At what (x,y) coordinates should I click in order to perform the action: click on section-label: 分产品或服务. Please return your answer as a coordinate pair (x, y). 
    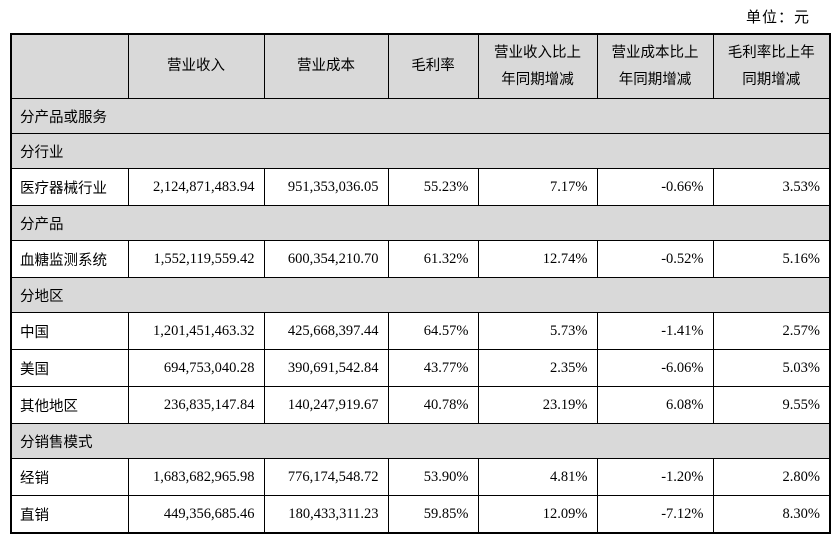
    Looking at the image, I should click on (420, 116).